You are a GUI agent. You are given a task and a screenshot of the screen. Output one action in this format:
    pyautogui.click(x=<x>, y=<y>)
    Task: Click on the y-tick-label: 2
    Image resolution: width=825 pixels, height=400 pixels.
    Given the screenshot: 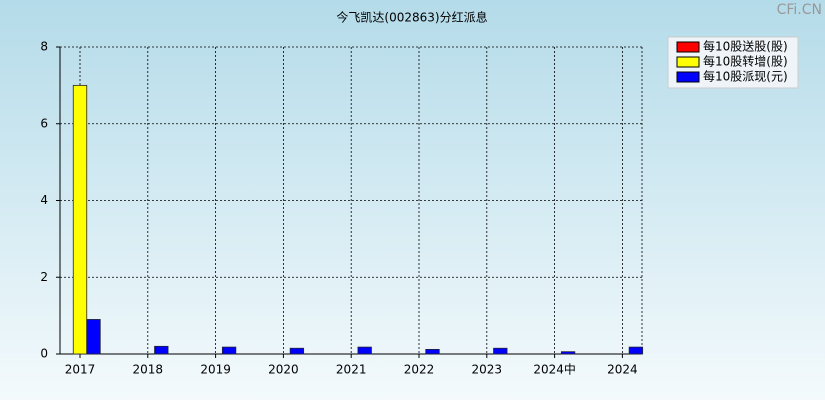 What is the action you would take?
    pyautogui.click(x=44, y=277)
    